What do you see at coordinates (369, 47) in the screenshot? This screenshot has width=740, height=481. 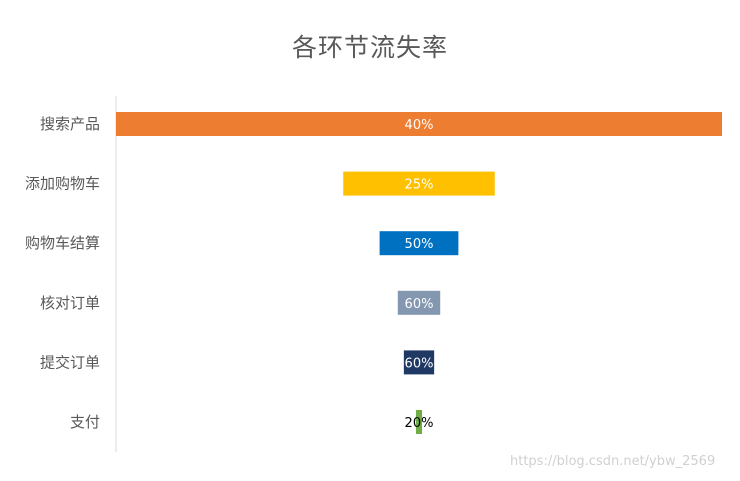 I see `chart-title: 各环节流失率` at bounding box center [369, 47].